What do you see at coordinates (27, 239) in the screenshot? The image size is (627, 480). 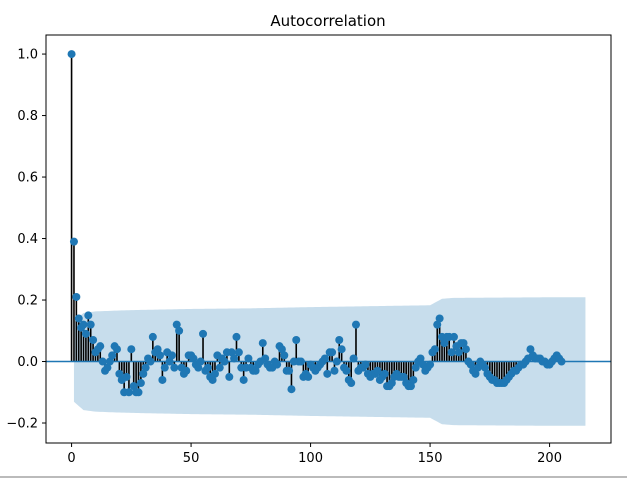 I see `y-tick-label: 0.4` at bounding box center [27, 239].